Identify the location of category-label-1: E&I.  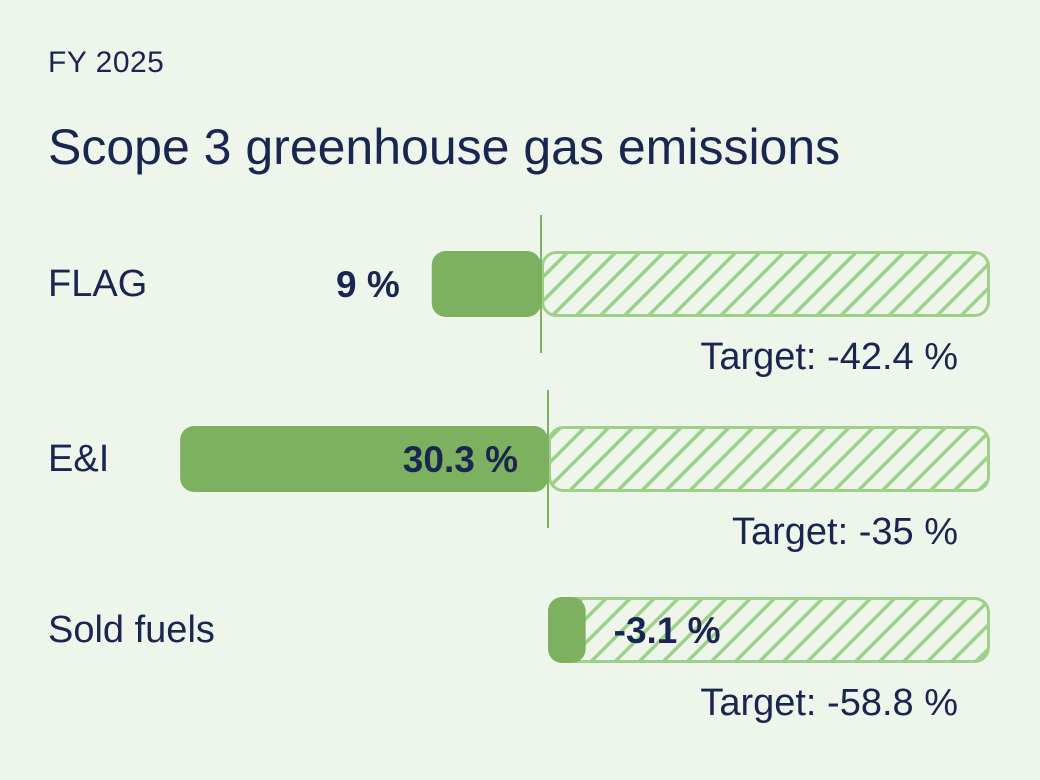
(78, 459).